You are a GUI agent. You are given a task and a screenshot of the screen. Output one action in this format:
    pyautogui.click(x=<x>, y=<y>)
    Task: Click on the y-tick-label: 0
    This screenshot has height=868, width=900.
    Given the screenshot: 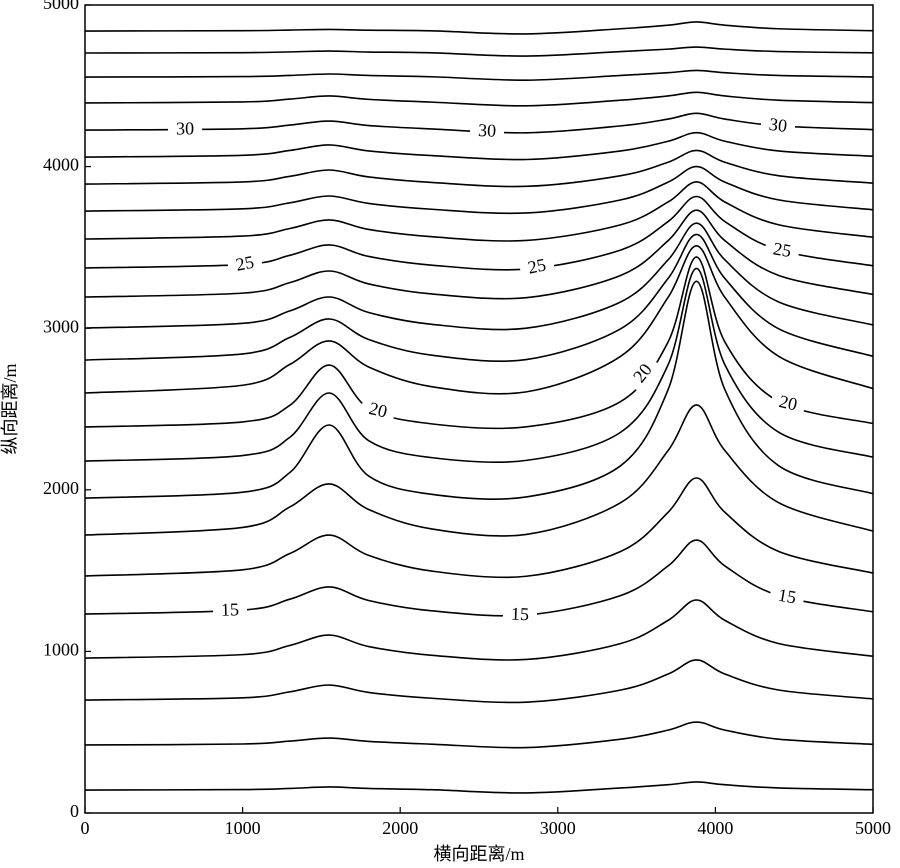 What is the action you would take?
    pyautogui.click(x=74, y=811)
    